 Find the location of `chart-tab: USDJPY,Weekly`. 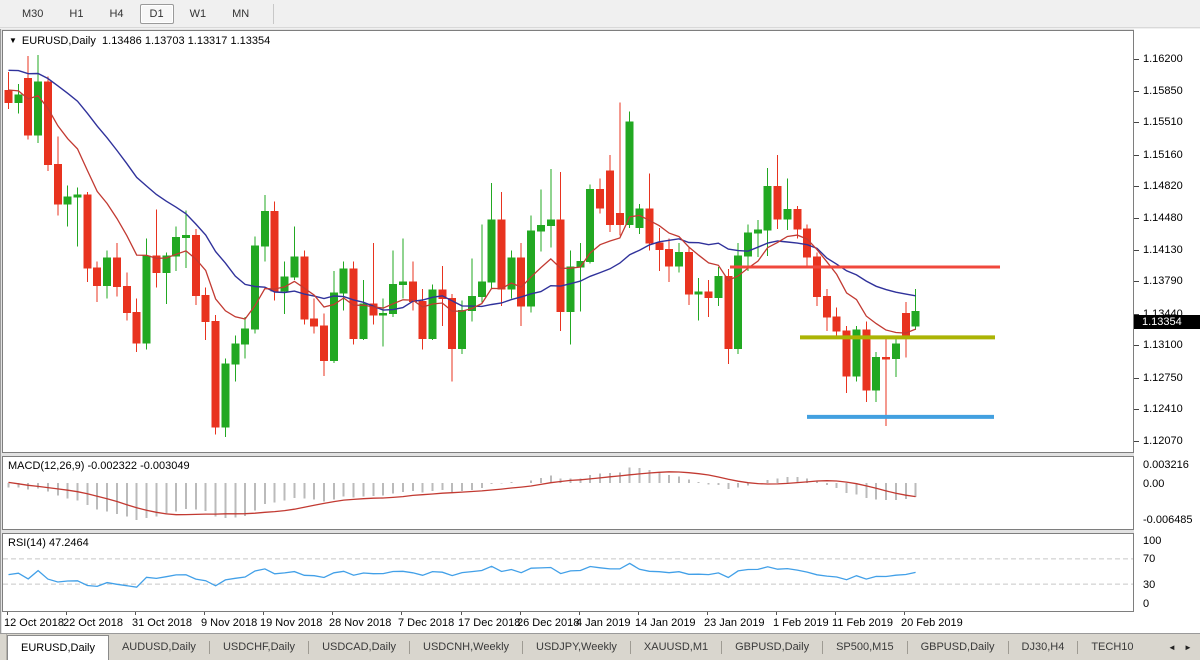

chart-tab: USDJPY,Weekly is located at coordinates (576, 647).